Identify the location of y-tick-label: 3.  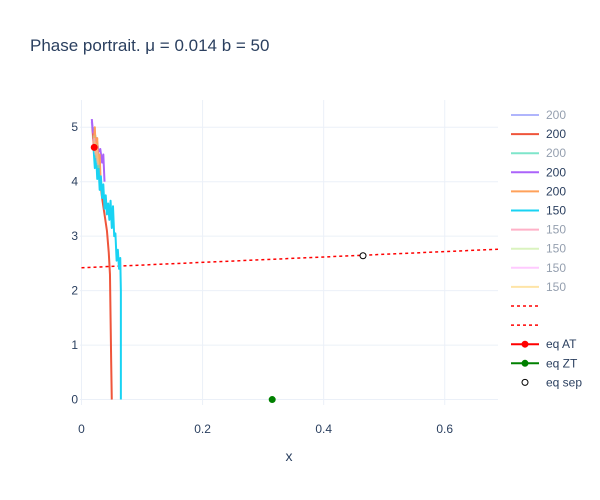
(74, 236).